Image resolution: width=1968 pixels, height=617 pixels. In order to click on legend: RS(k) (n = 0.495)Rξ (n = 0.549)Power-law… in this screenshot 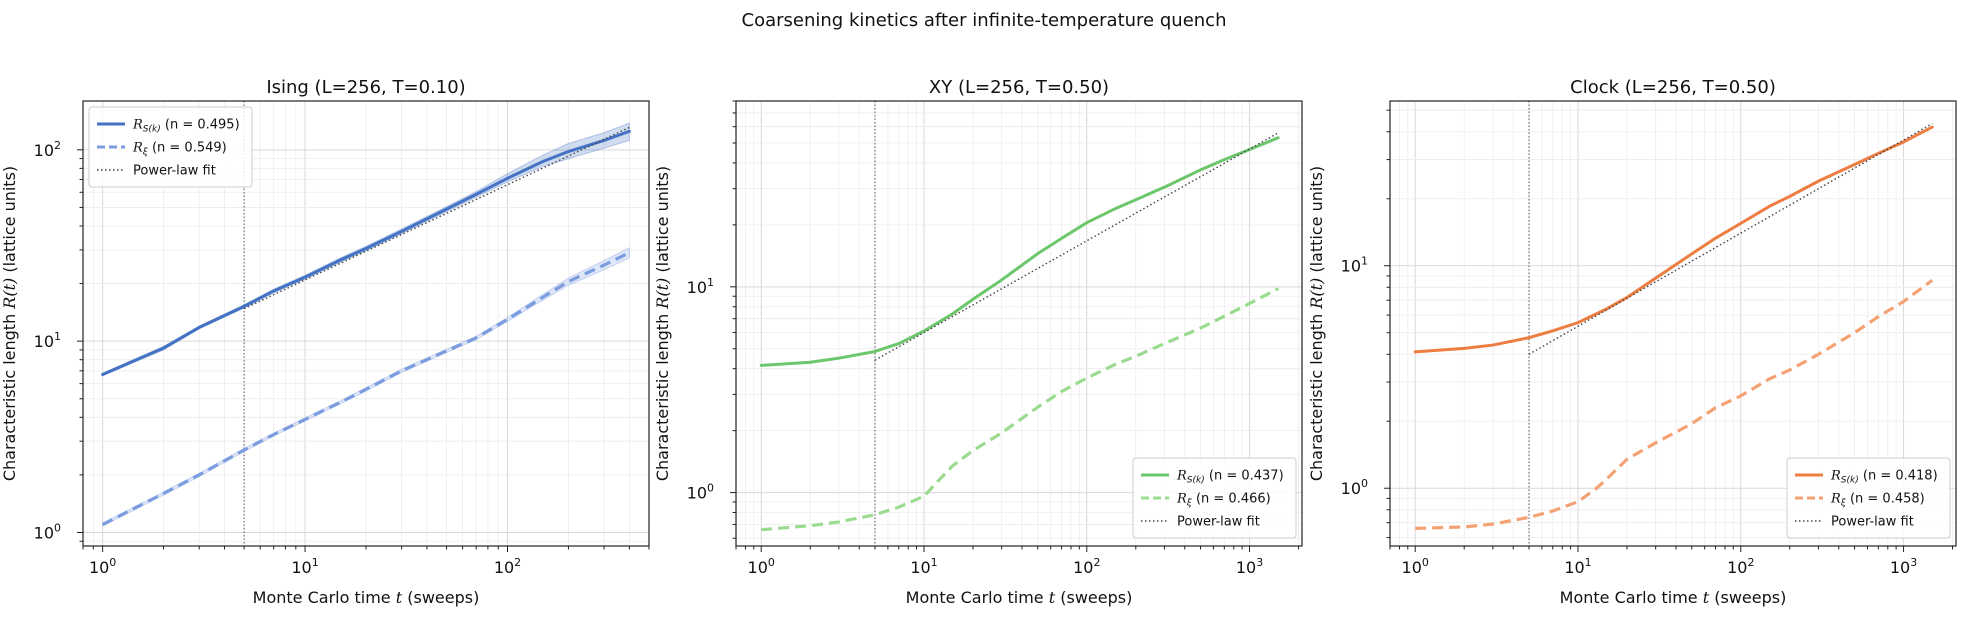, I will do `click(170, 147)`.